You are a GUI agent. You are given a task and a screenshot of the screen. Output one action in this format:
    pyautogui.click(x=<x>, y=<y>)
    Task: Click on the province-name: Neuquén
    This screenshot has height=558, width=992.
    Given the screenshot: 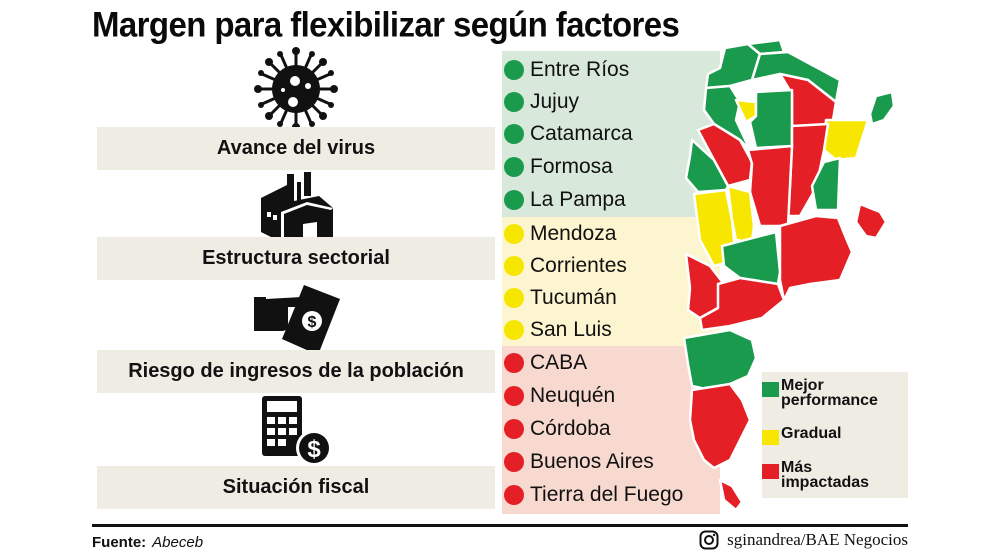 What is the action you would take?
    pyautogui.click(x=573, y=395)
    